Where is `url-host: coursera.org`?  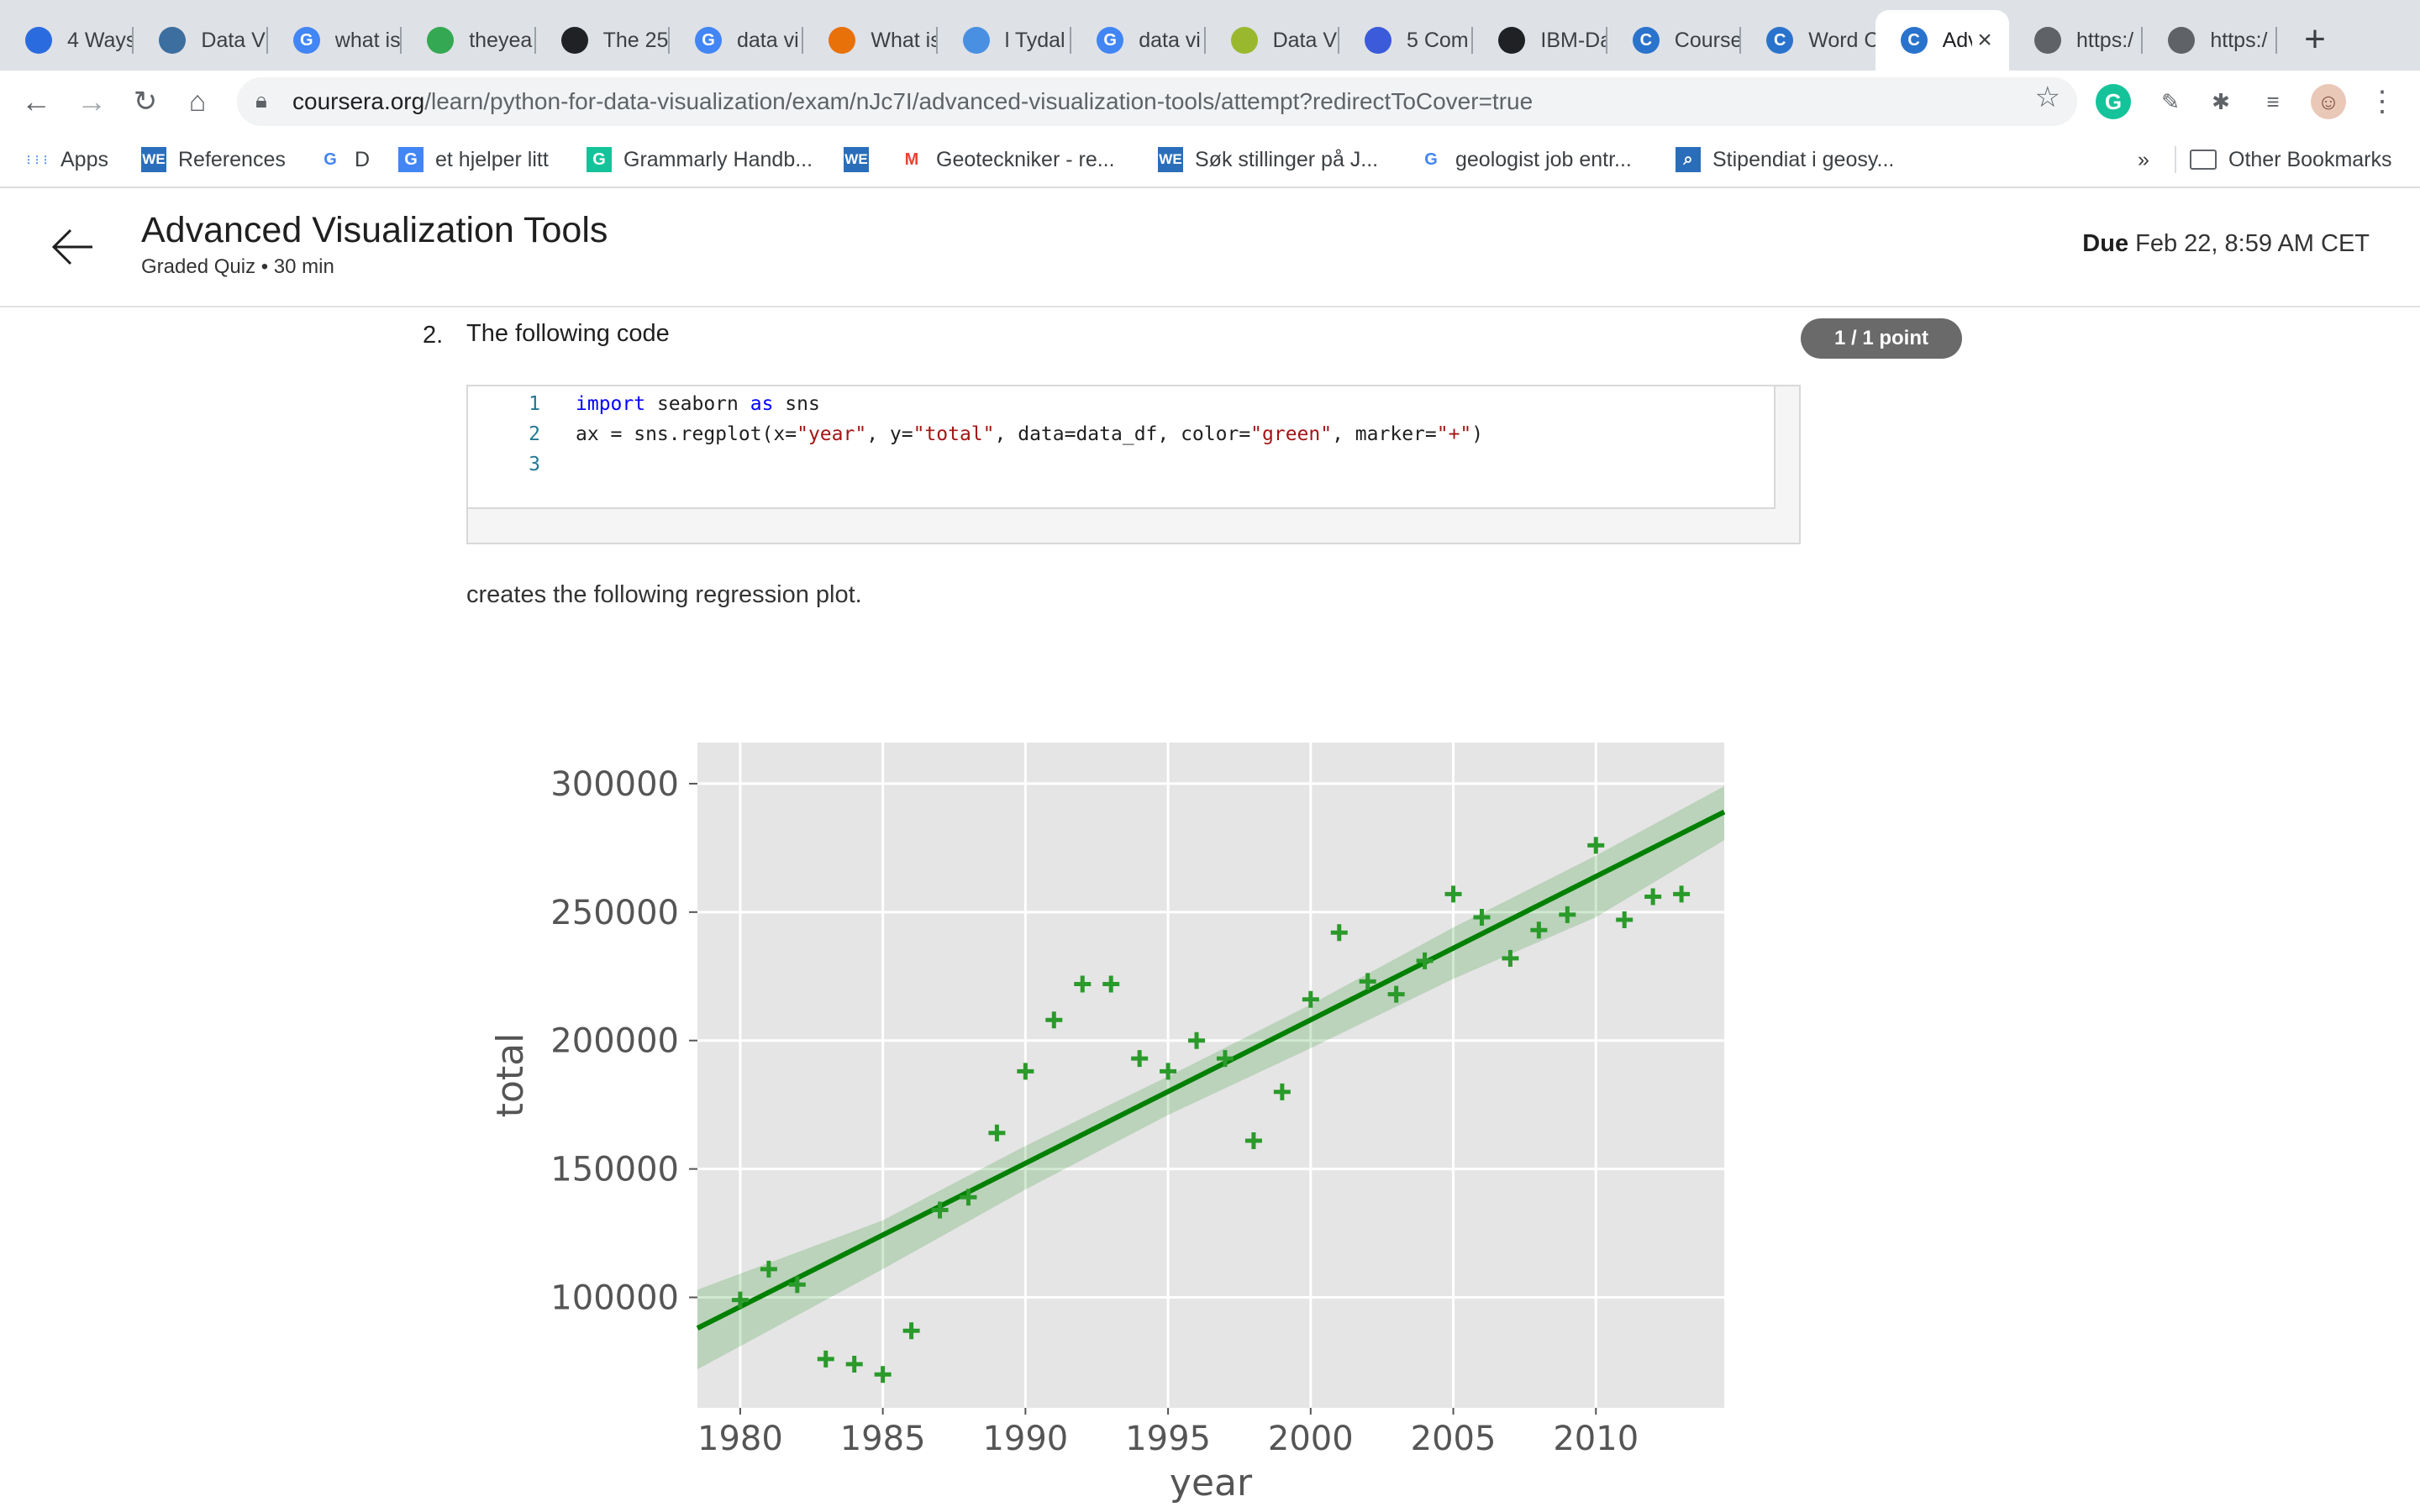
url-host: coursera.org is located at coordinates (359, 101).